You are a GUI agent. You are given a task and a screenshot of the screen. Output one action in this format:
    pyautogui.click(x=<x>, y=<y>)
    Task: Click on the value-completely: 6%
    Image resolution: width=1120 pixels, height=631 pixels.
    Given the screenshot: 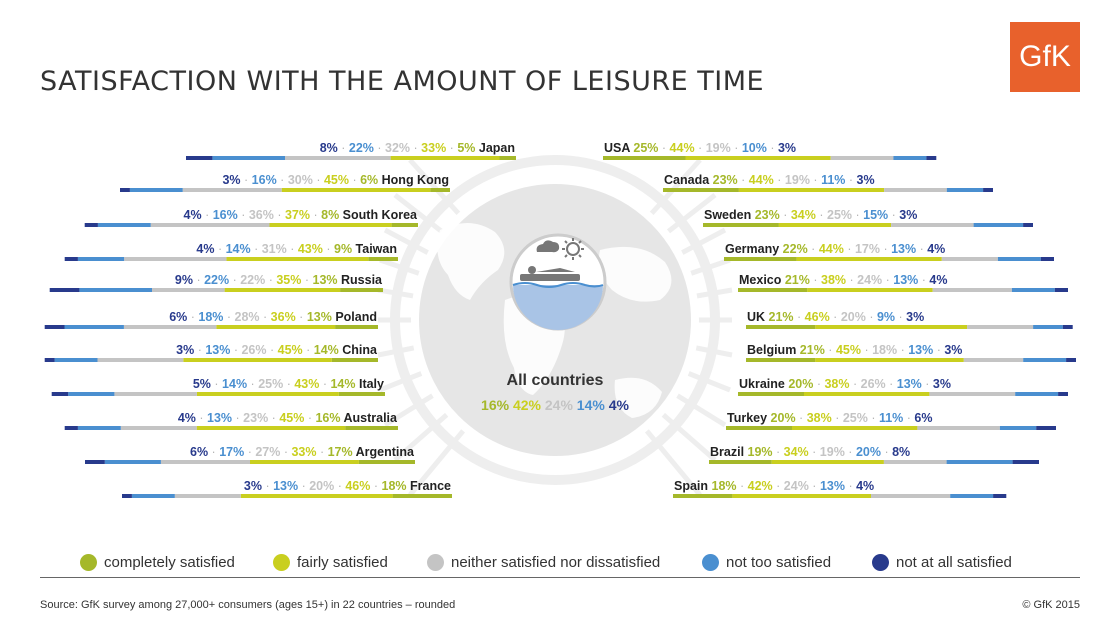 What is the action you would take?
    pyautogui.click(x=369, y=180)
    